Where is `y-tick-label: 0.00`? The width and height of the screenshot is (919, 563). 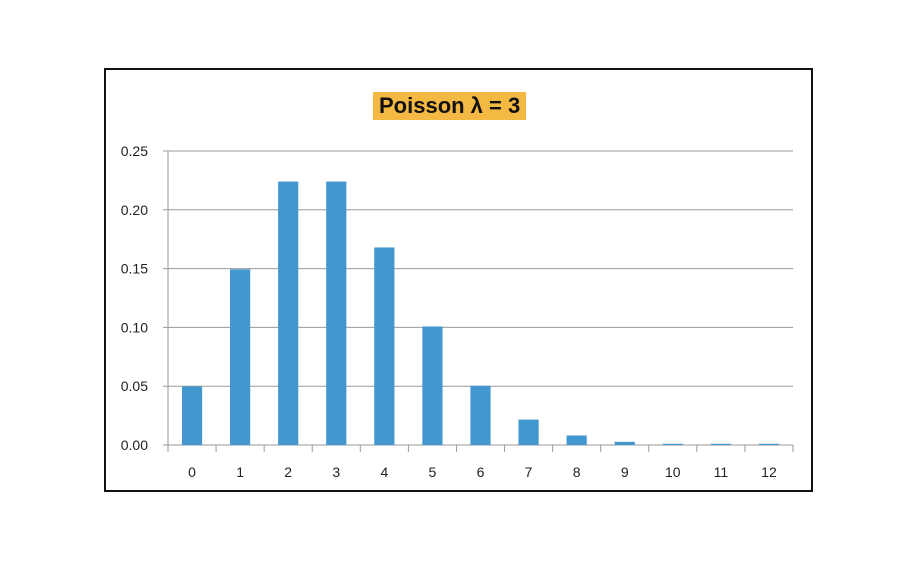
y-tick-label: 0.00 is located at coordinates (134, 445).